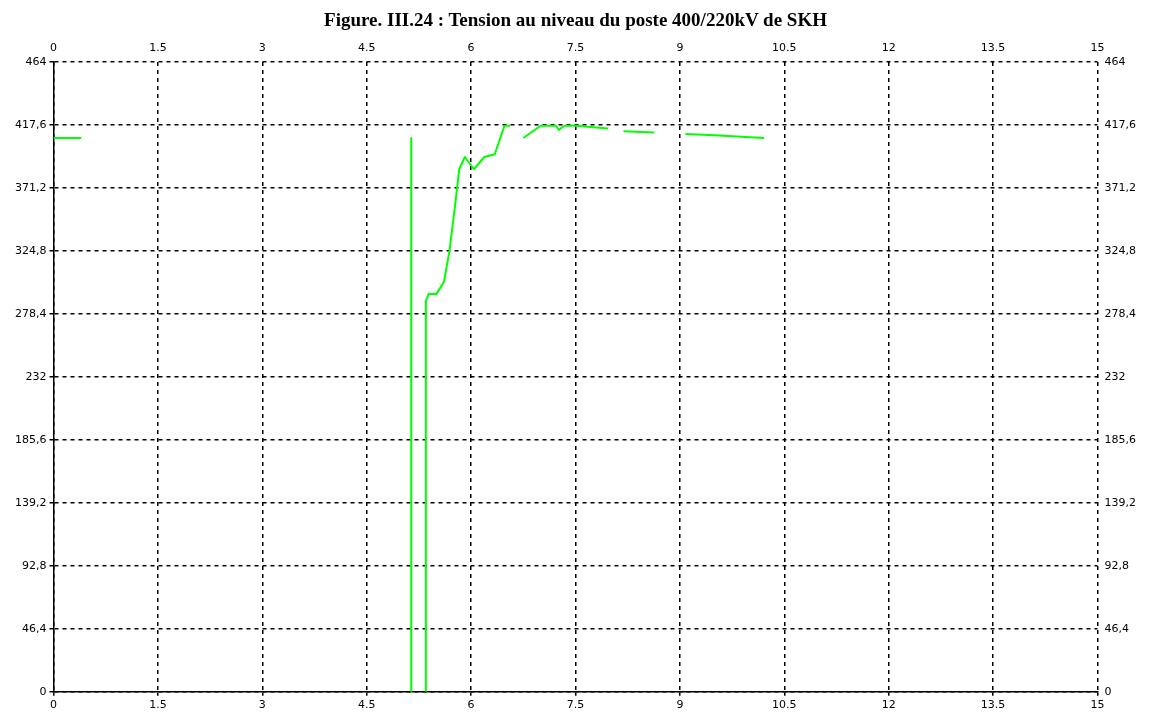  What do you see at coordinates (888, 48) in the screenshot?
I see `x2-tick-label: 12` at bounding box center [888, 48].